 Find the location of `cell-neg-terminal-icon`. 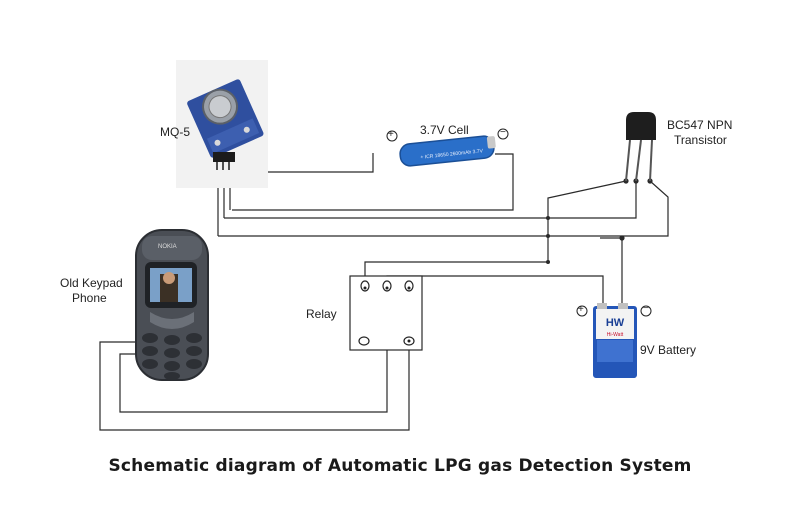

cell-neg-terminal-icon is located at coordinates (503, 134).